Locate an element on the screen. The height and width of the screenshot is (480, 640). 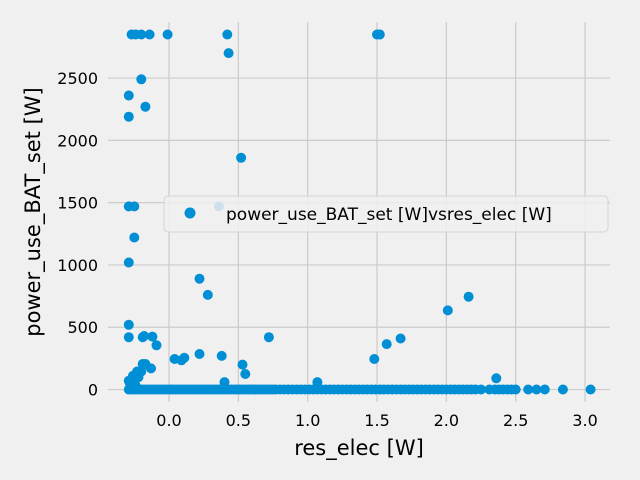
y-tick-label: 500 is located at coordinates (82, 327).